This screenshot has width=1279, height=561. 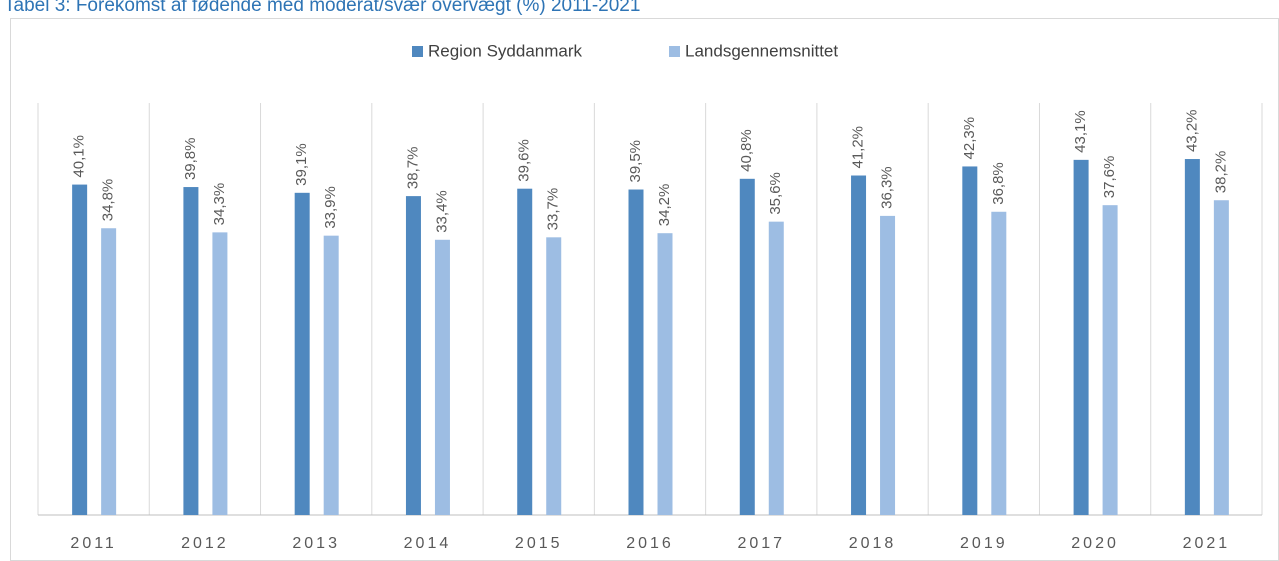 I want to click on data-label: 33,7%, so click(x=553, y=209).